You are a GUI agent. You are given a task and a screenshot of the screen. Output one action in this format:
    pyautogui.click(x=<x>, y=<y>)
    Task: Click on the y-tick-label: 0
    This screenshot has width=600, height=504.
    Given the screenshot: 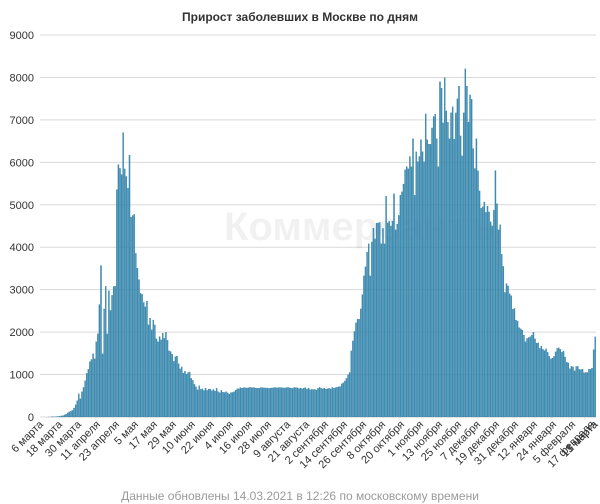 What is the action you would take?
    pyautogui.click(x=31, y=418)
    